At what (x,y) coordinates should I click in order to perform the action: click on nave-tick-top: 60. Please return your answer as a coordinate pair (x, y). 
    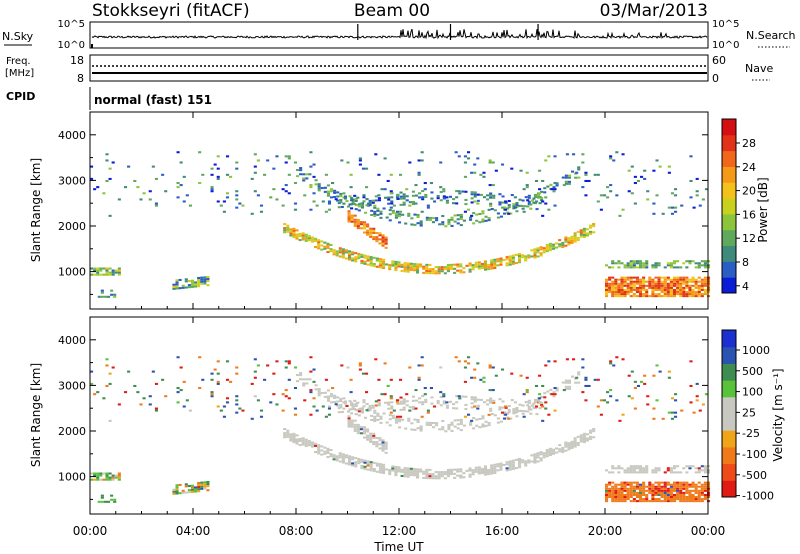
    Looking at the image, I should click on (719, 60).